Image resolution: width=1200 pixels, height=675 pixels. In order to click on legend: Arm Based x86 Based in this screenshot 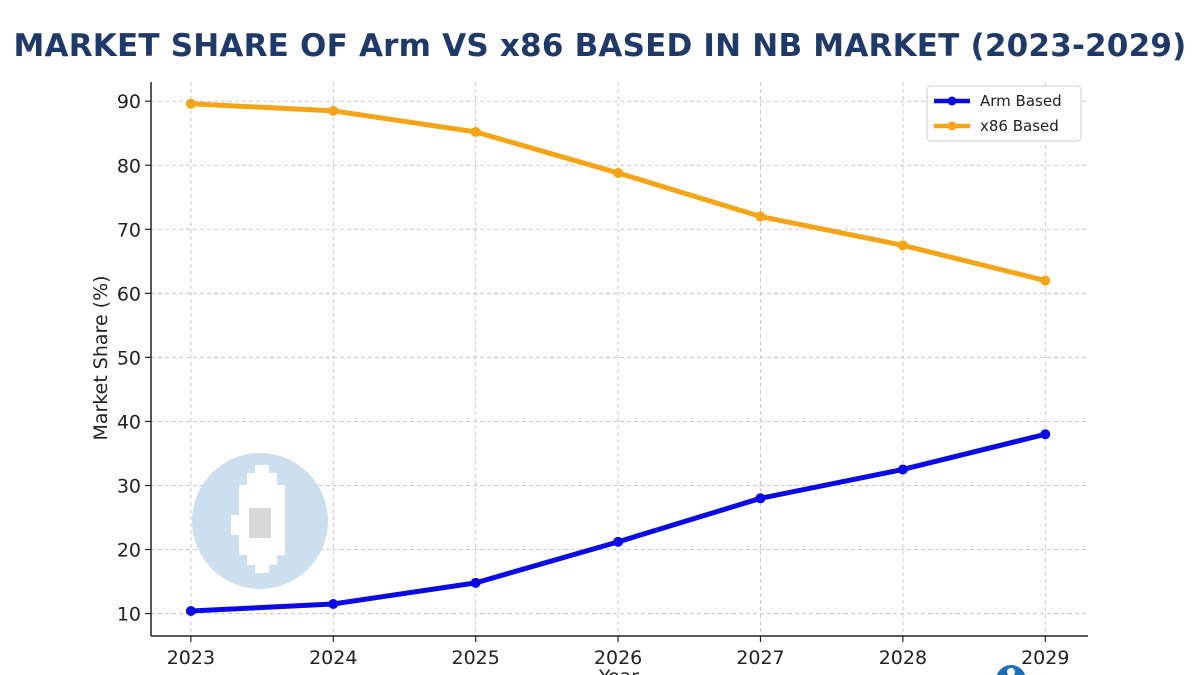, I will do `click(1004, 113)`.